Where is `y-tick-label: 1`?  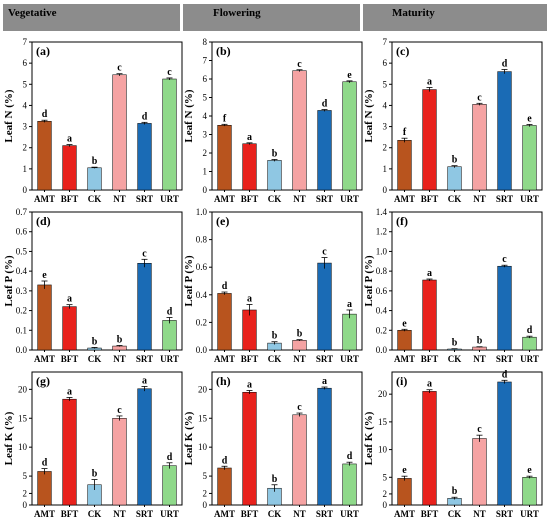
y-tick-label: 1 is located at coordinates (25, 169).